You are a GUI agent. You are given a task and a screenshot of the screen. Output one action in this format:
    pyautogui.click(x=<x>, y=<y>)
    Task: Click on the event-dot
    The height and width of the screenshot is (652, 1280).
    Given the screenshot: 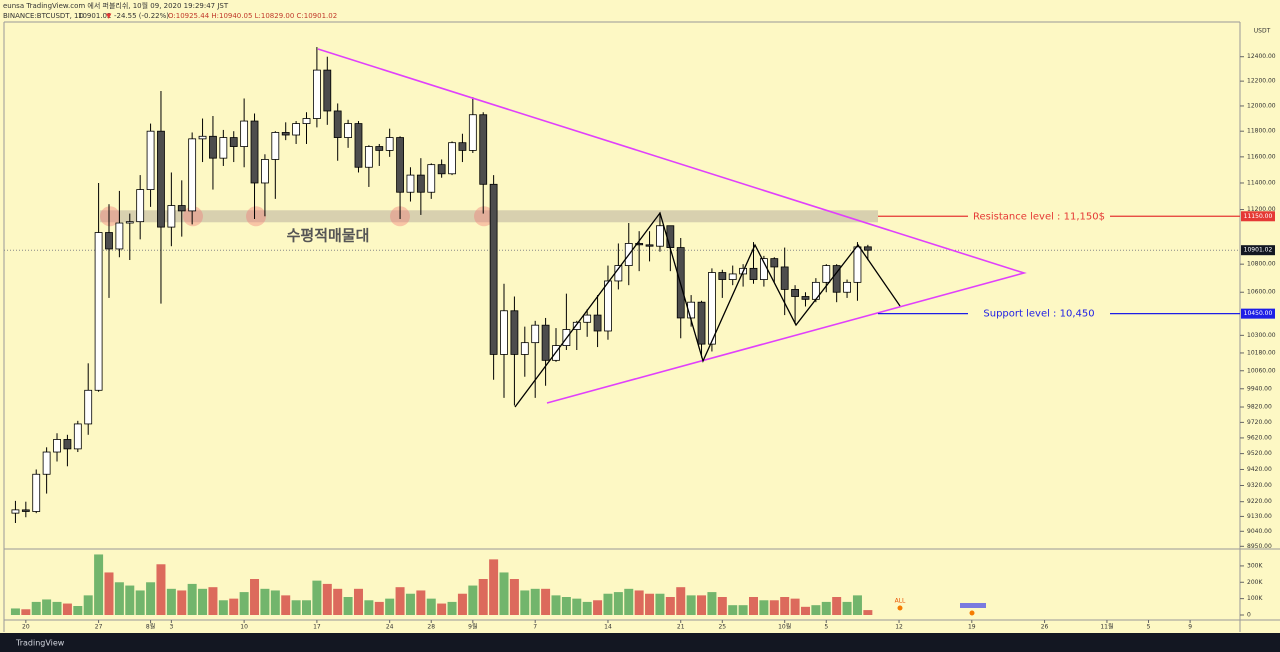 What is the action you would take?
    pyautogui.click(x=972, y=613)
    